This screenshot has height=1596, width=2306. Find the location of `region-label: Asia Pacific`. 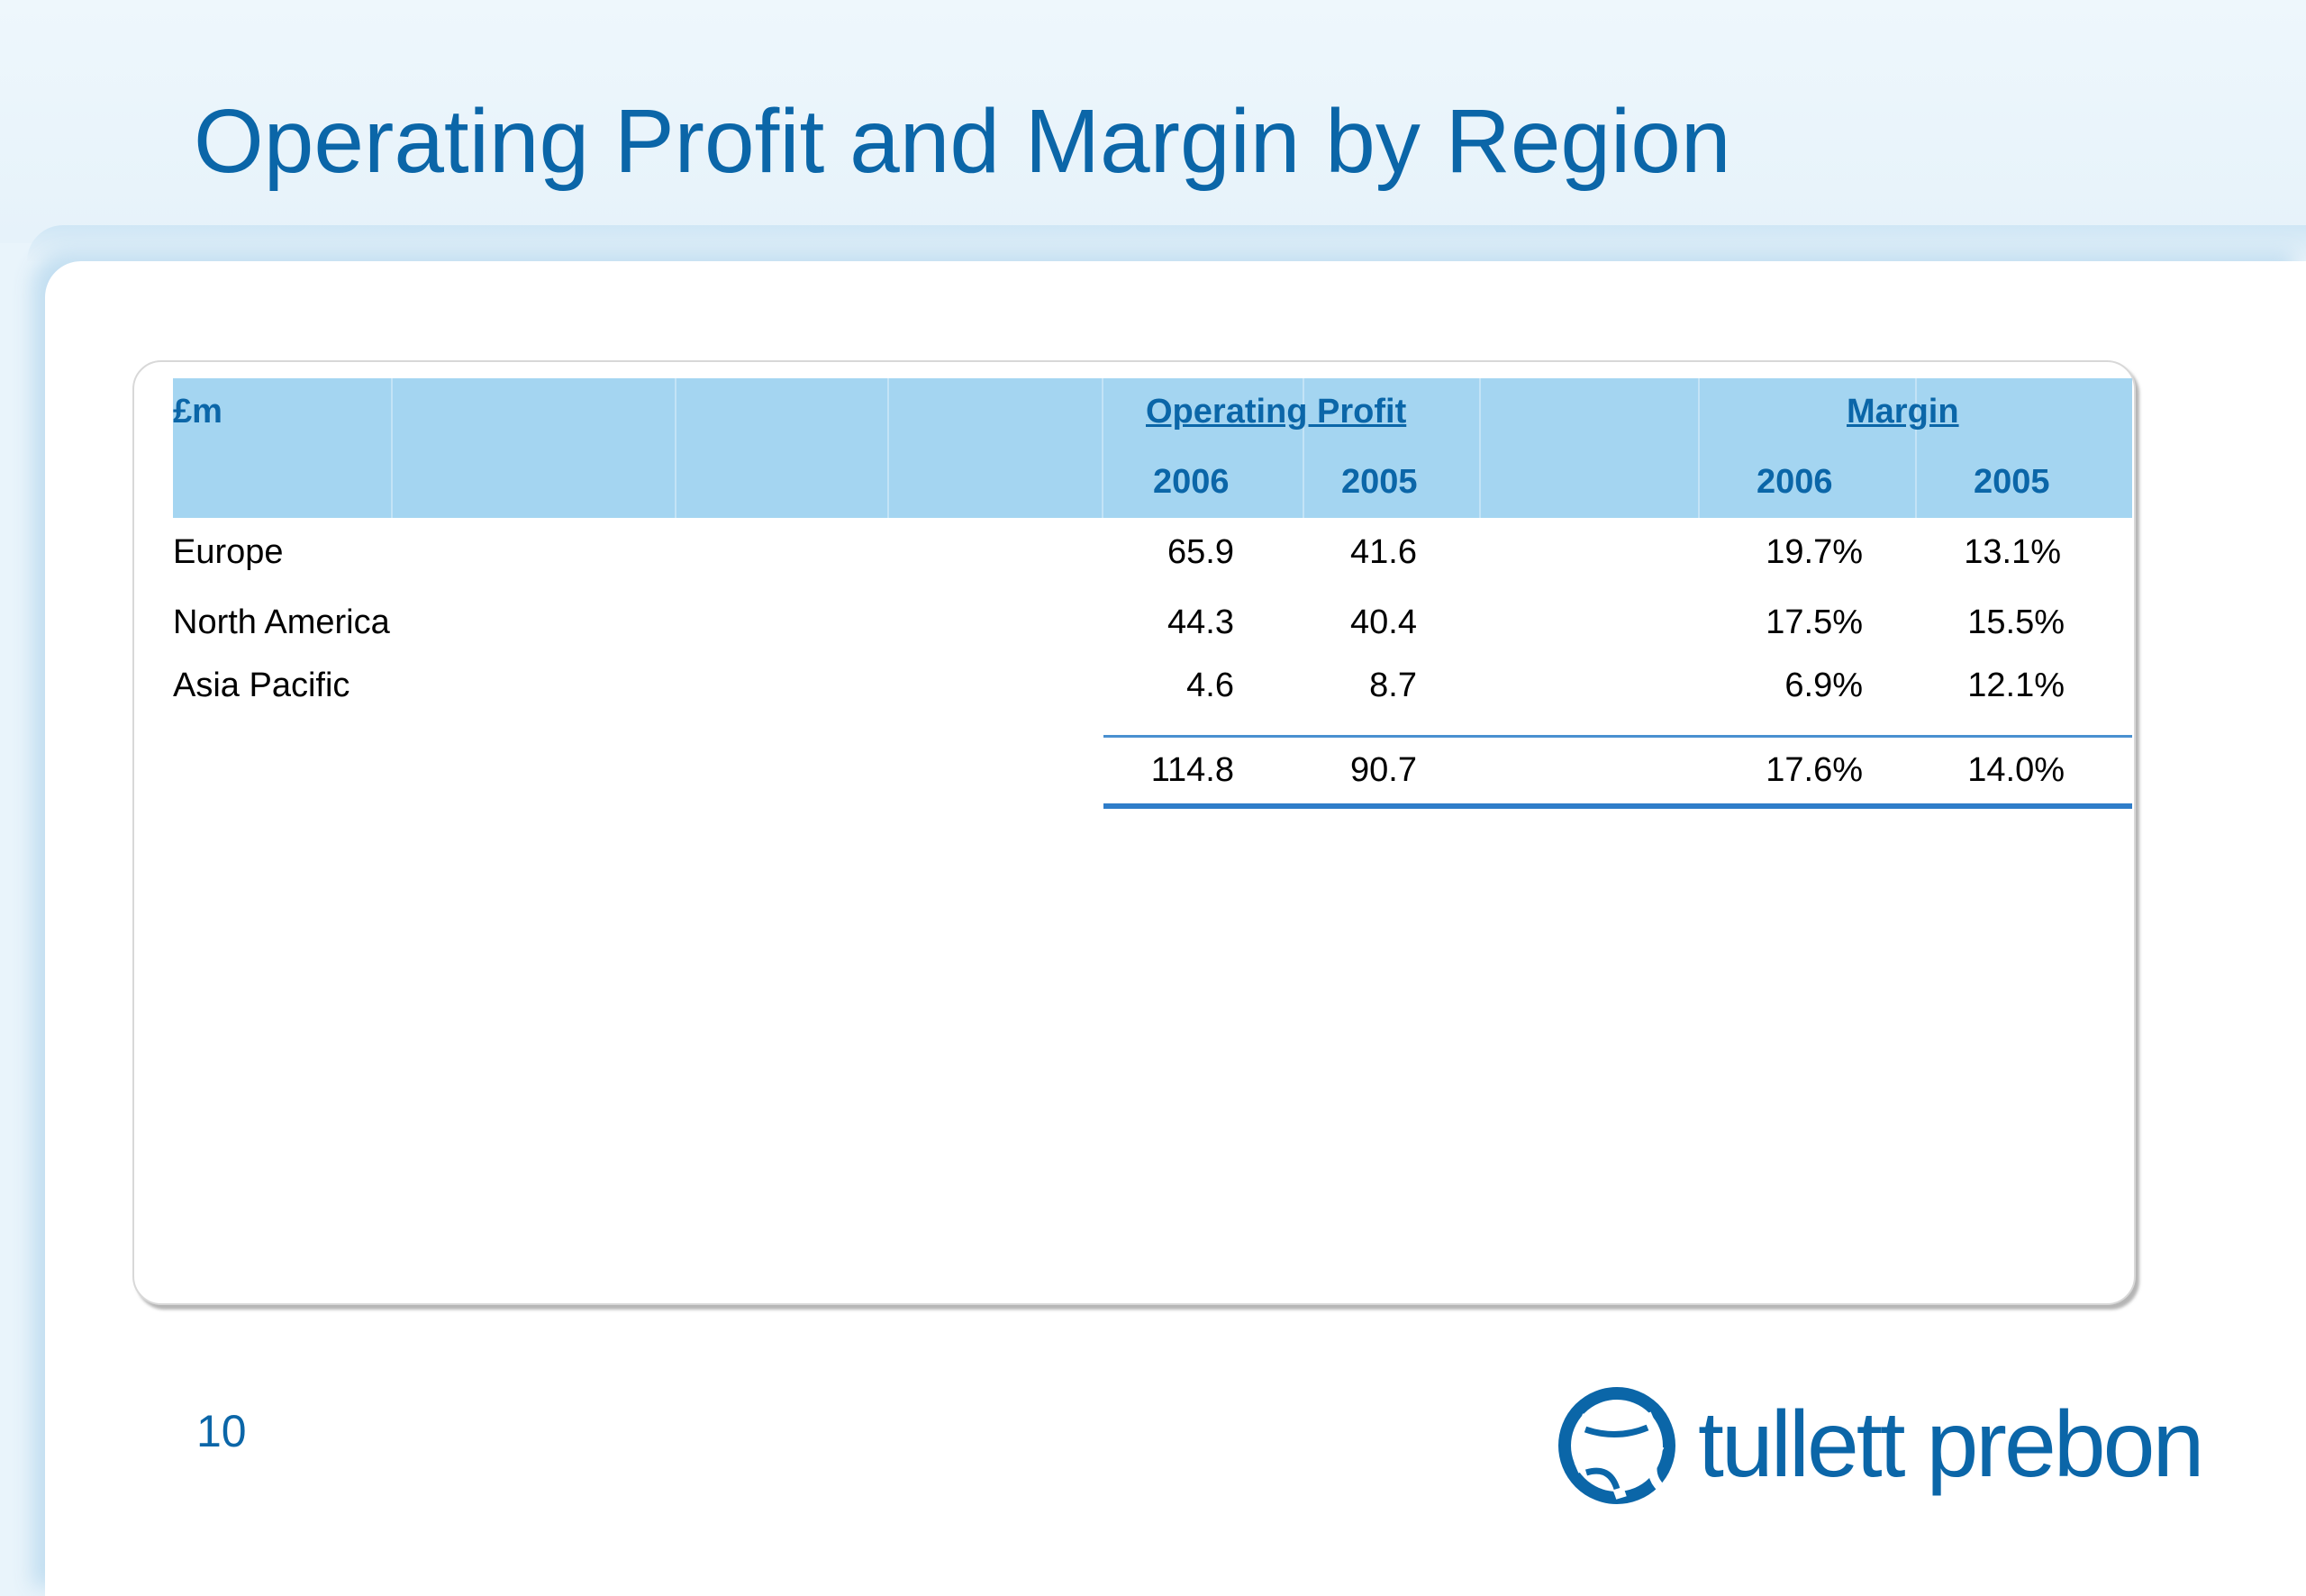

region-label: Asia Pacific is located at coordinates (261, 685).